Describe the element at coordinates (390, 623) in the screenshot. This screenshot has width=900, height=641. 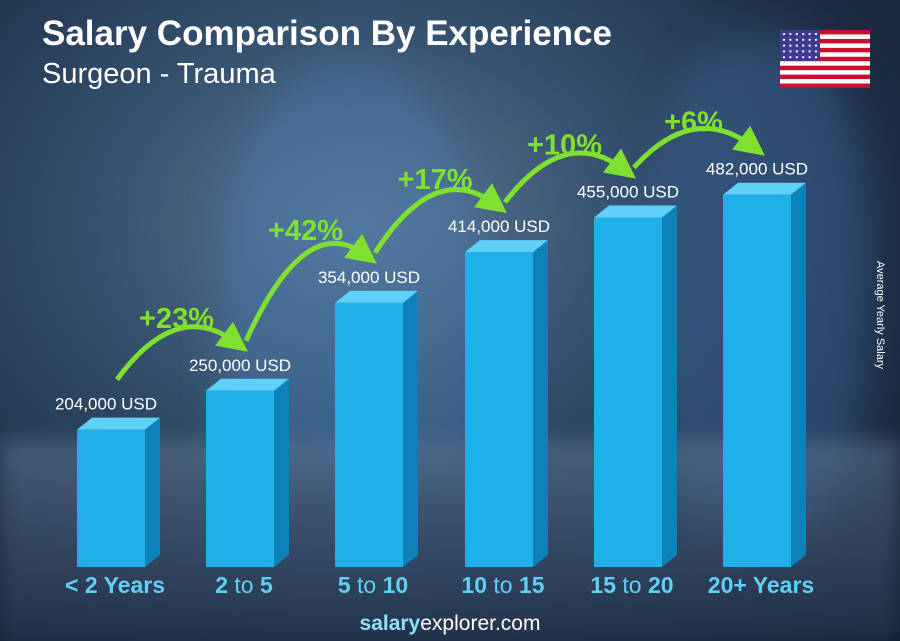
I see `brand-bold: salary` at that location.